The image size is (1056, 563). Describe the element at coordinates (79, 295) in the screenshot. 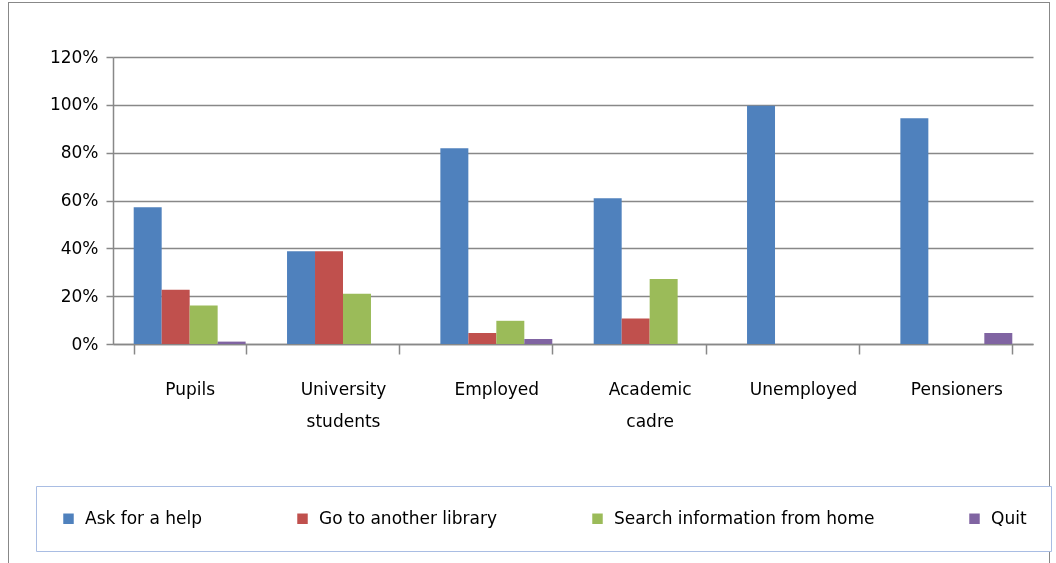

I see `y-tick-label: 20%` at that location.